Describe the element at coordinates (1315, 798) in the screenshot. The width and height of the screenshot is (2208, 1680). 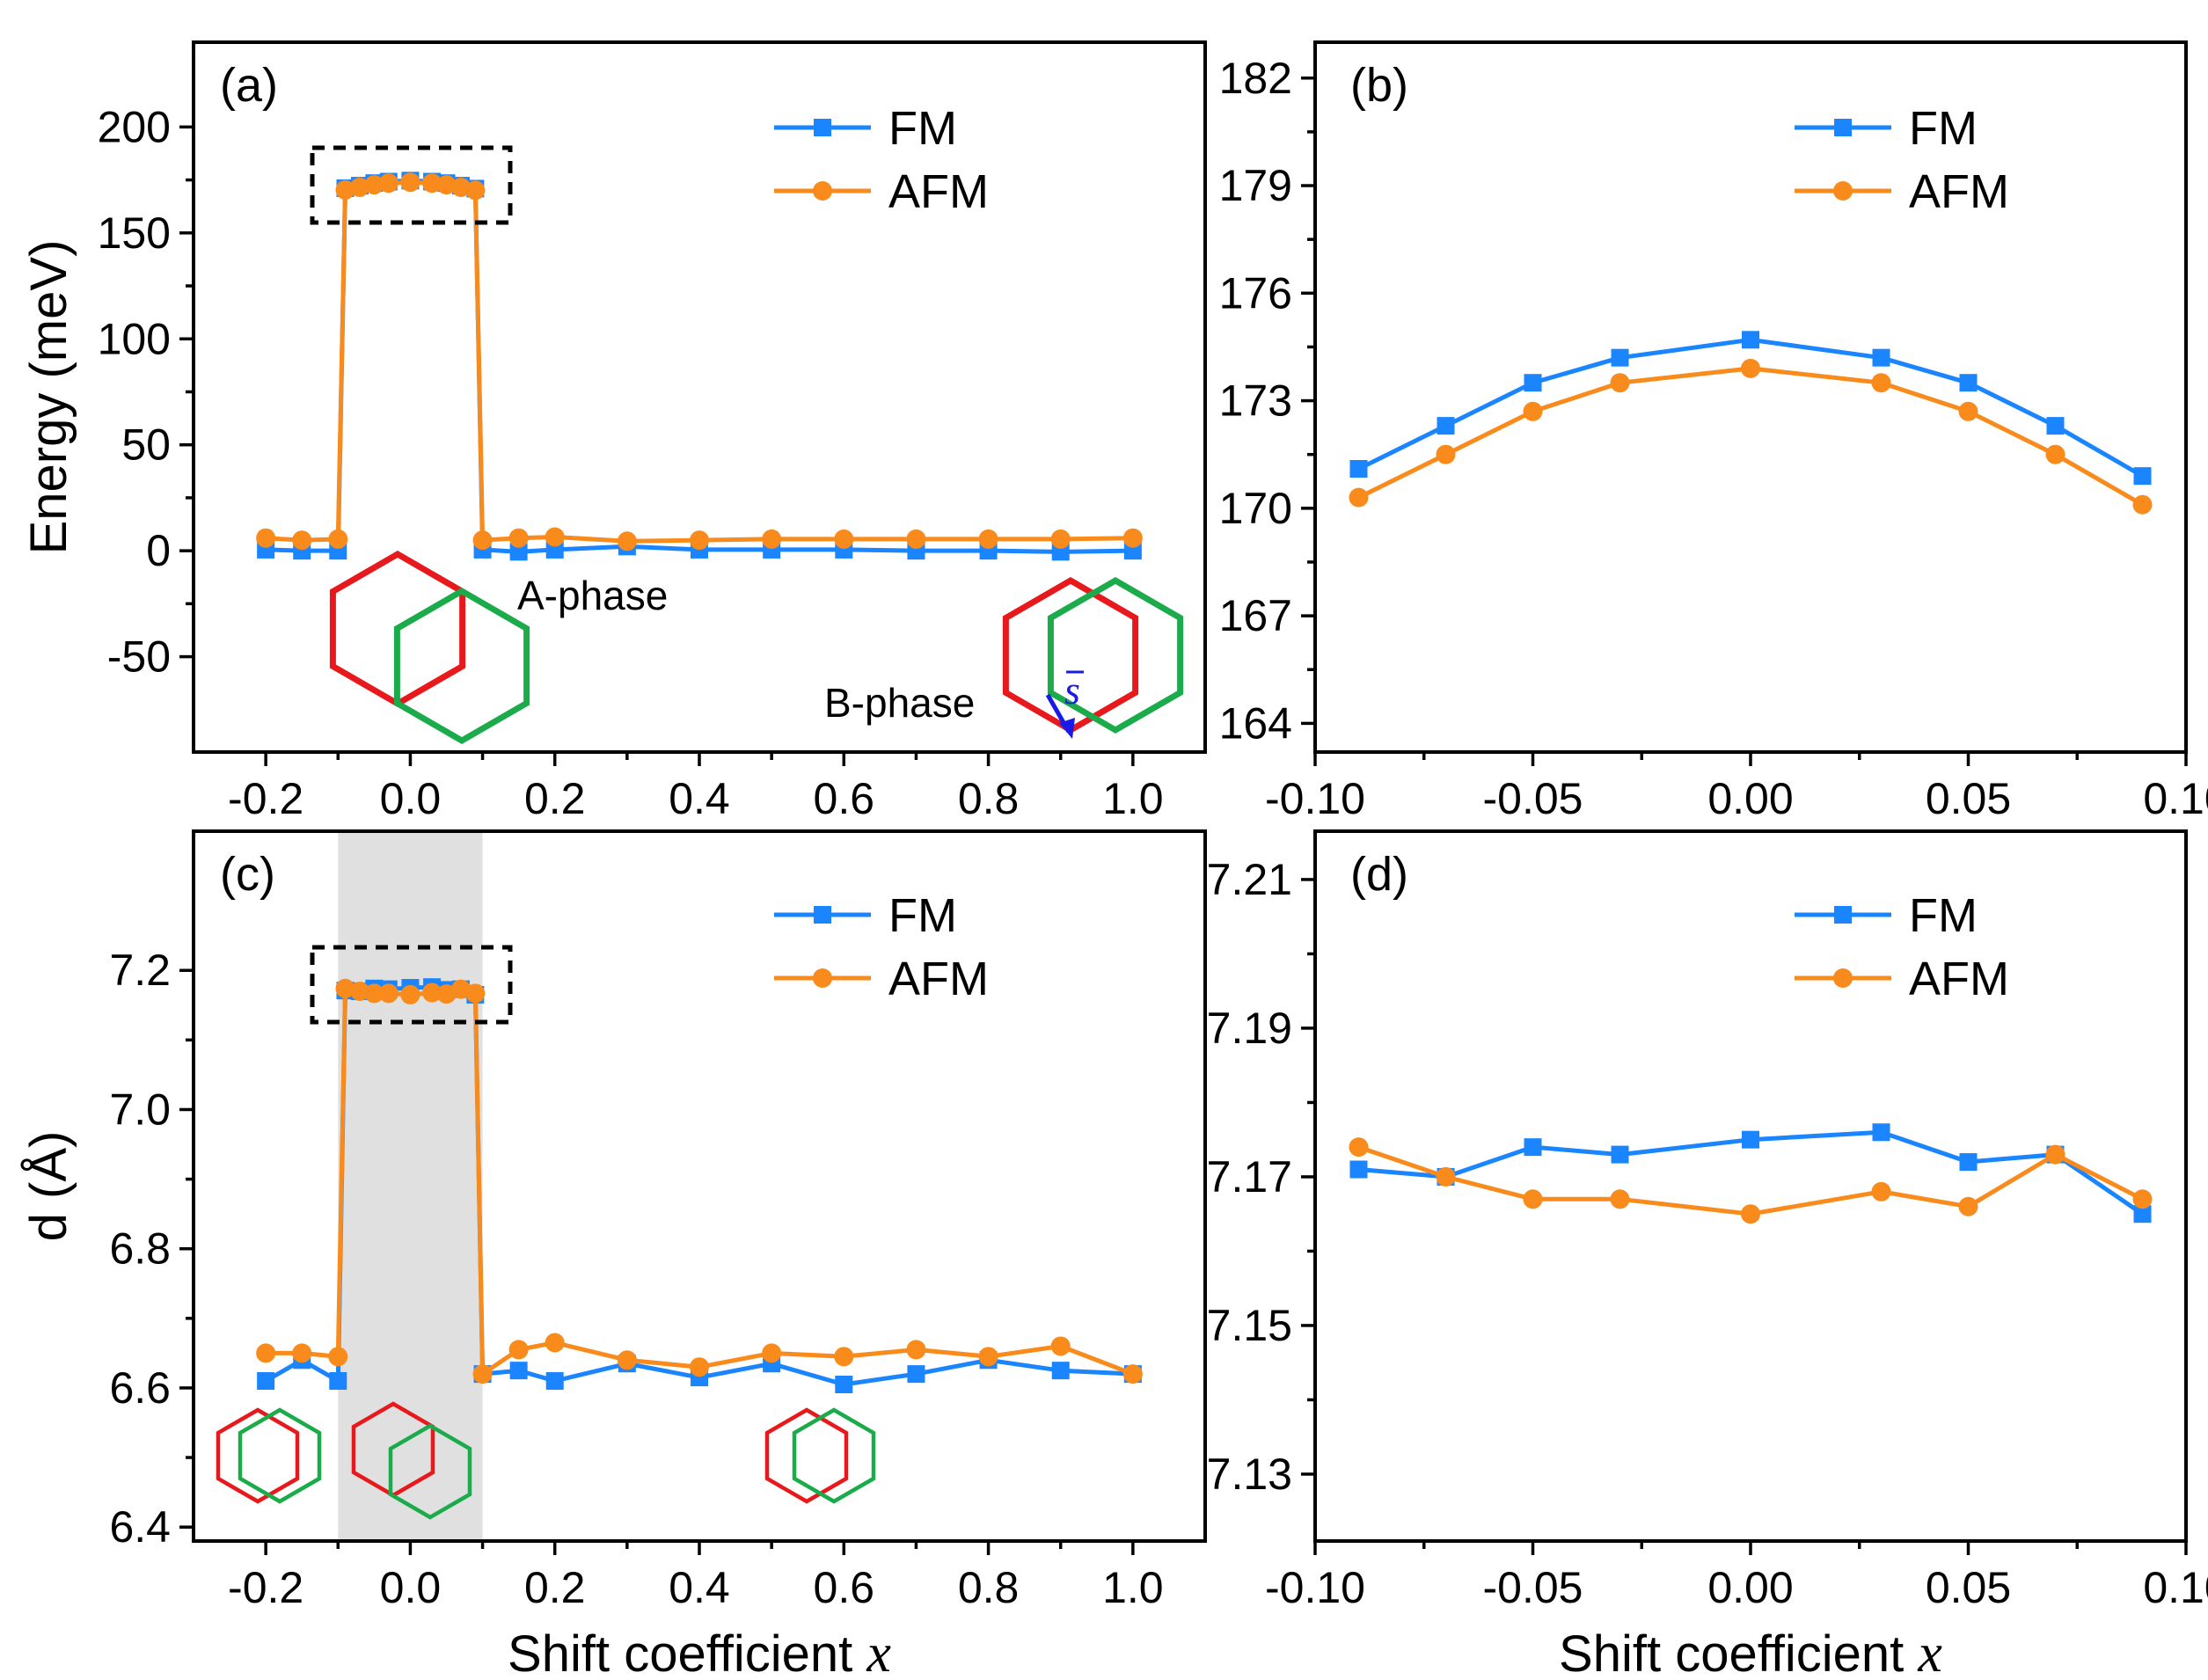
I see `x-tick-label: -0.10` at that location.